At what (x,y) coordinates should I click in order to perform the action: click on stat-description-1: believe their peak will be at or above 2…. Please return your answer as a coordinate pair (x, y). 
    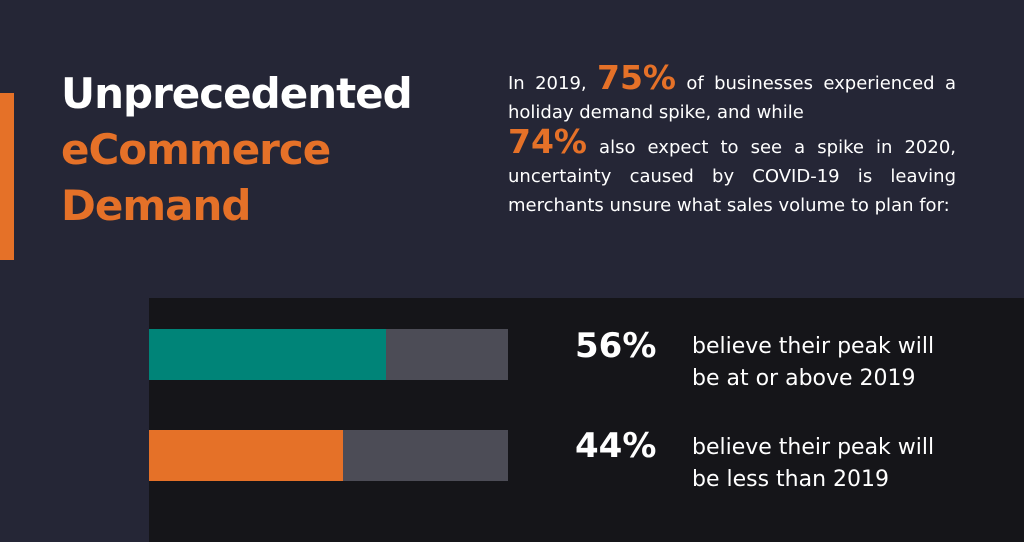
    Looking at the image, I should click on (842, 363).